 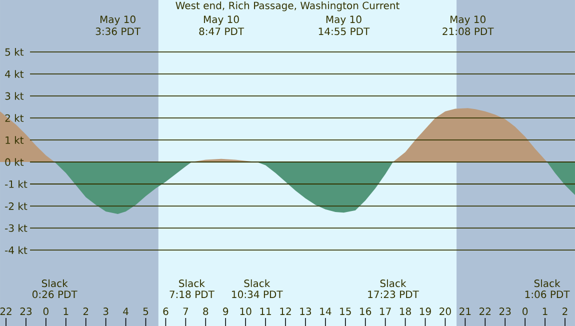 I want to click on annotation: 8:47 PDT, so click(x=221, y=32).